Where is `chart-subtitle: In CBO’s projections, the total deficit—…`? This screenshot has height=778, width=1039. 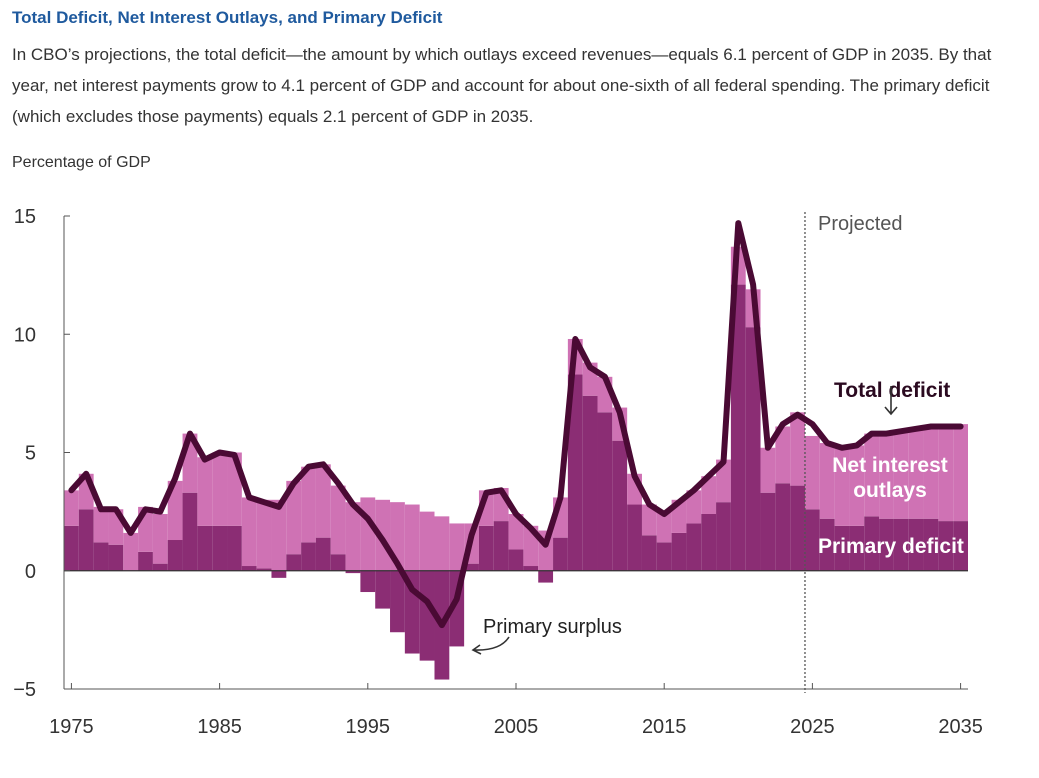
chart-subtitle: In CBO’s projections, the total deficit—… is located at coordinates (502, 85).